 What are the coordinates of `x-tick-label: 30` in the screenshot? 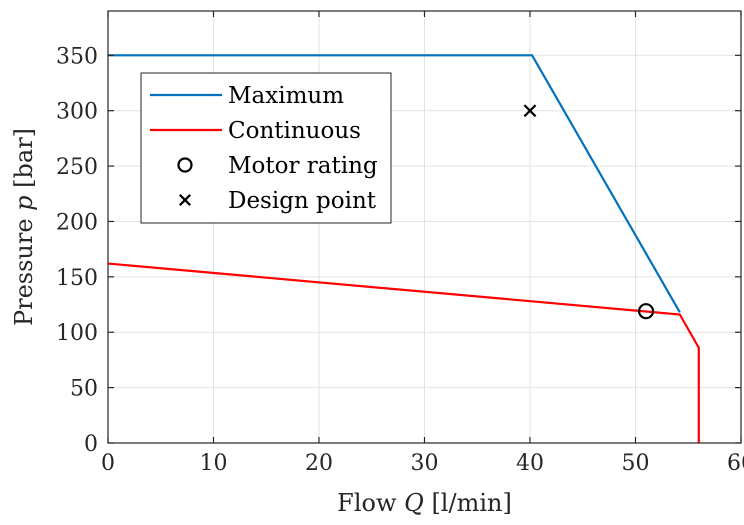 It's located at (425, 463).